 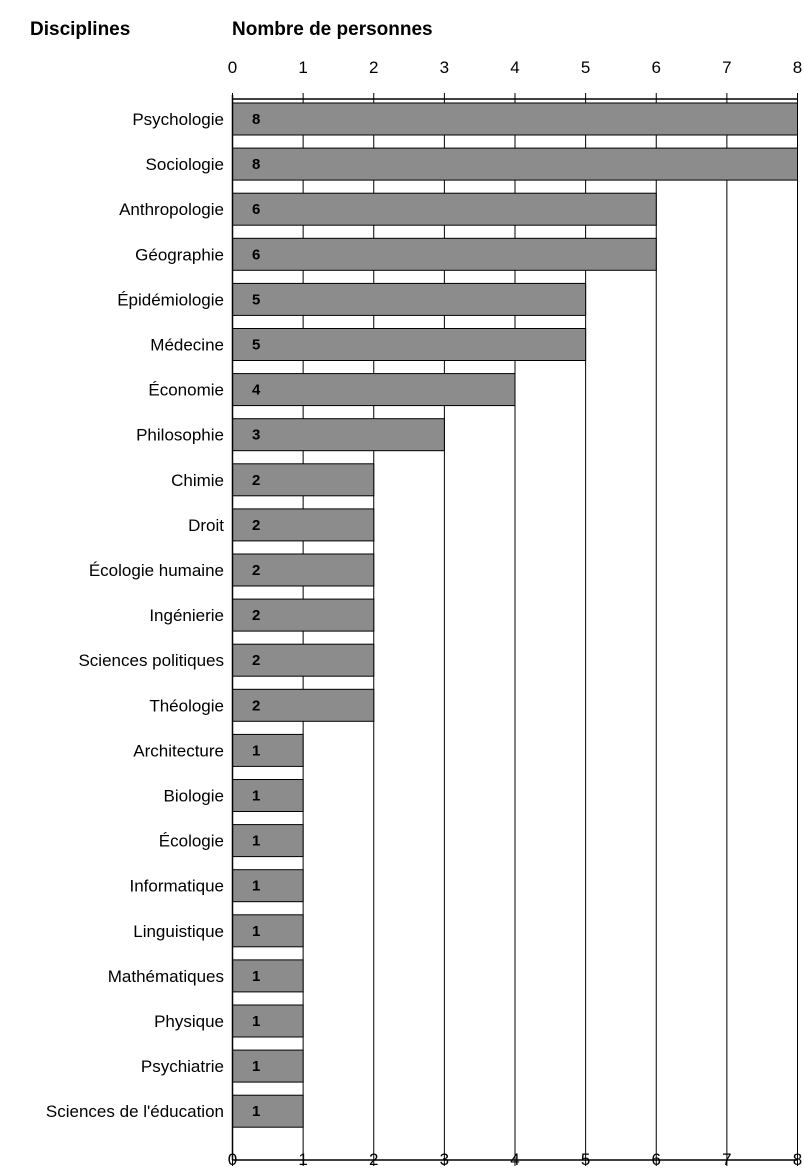 I want to click on category-label: Mathématiques, so click(x=166, y=976).